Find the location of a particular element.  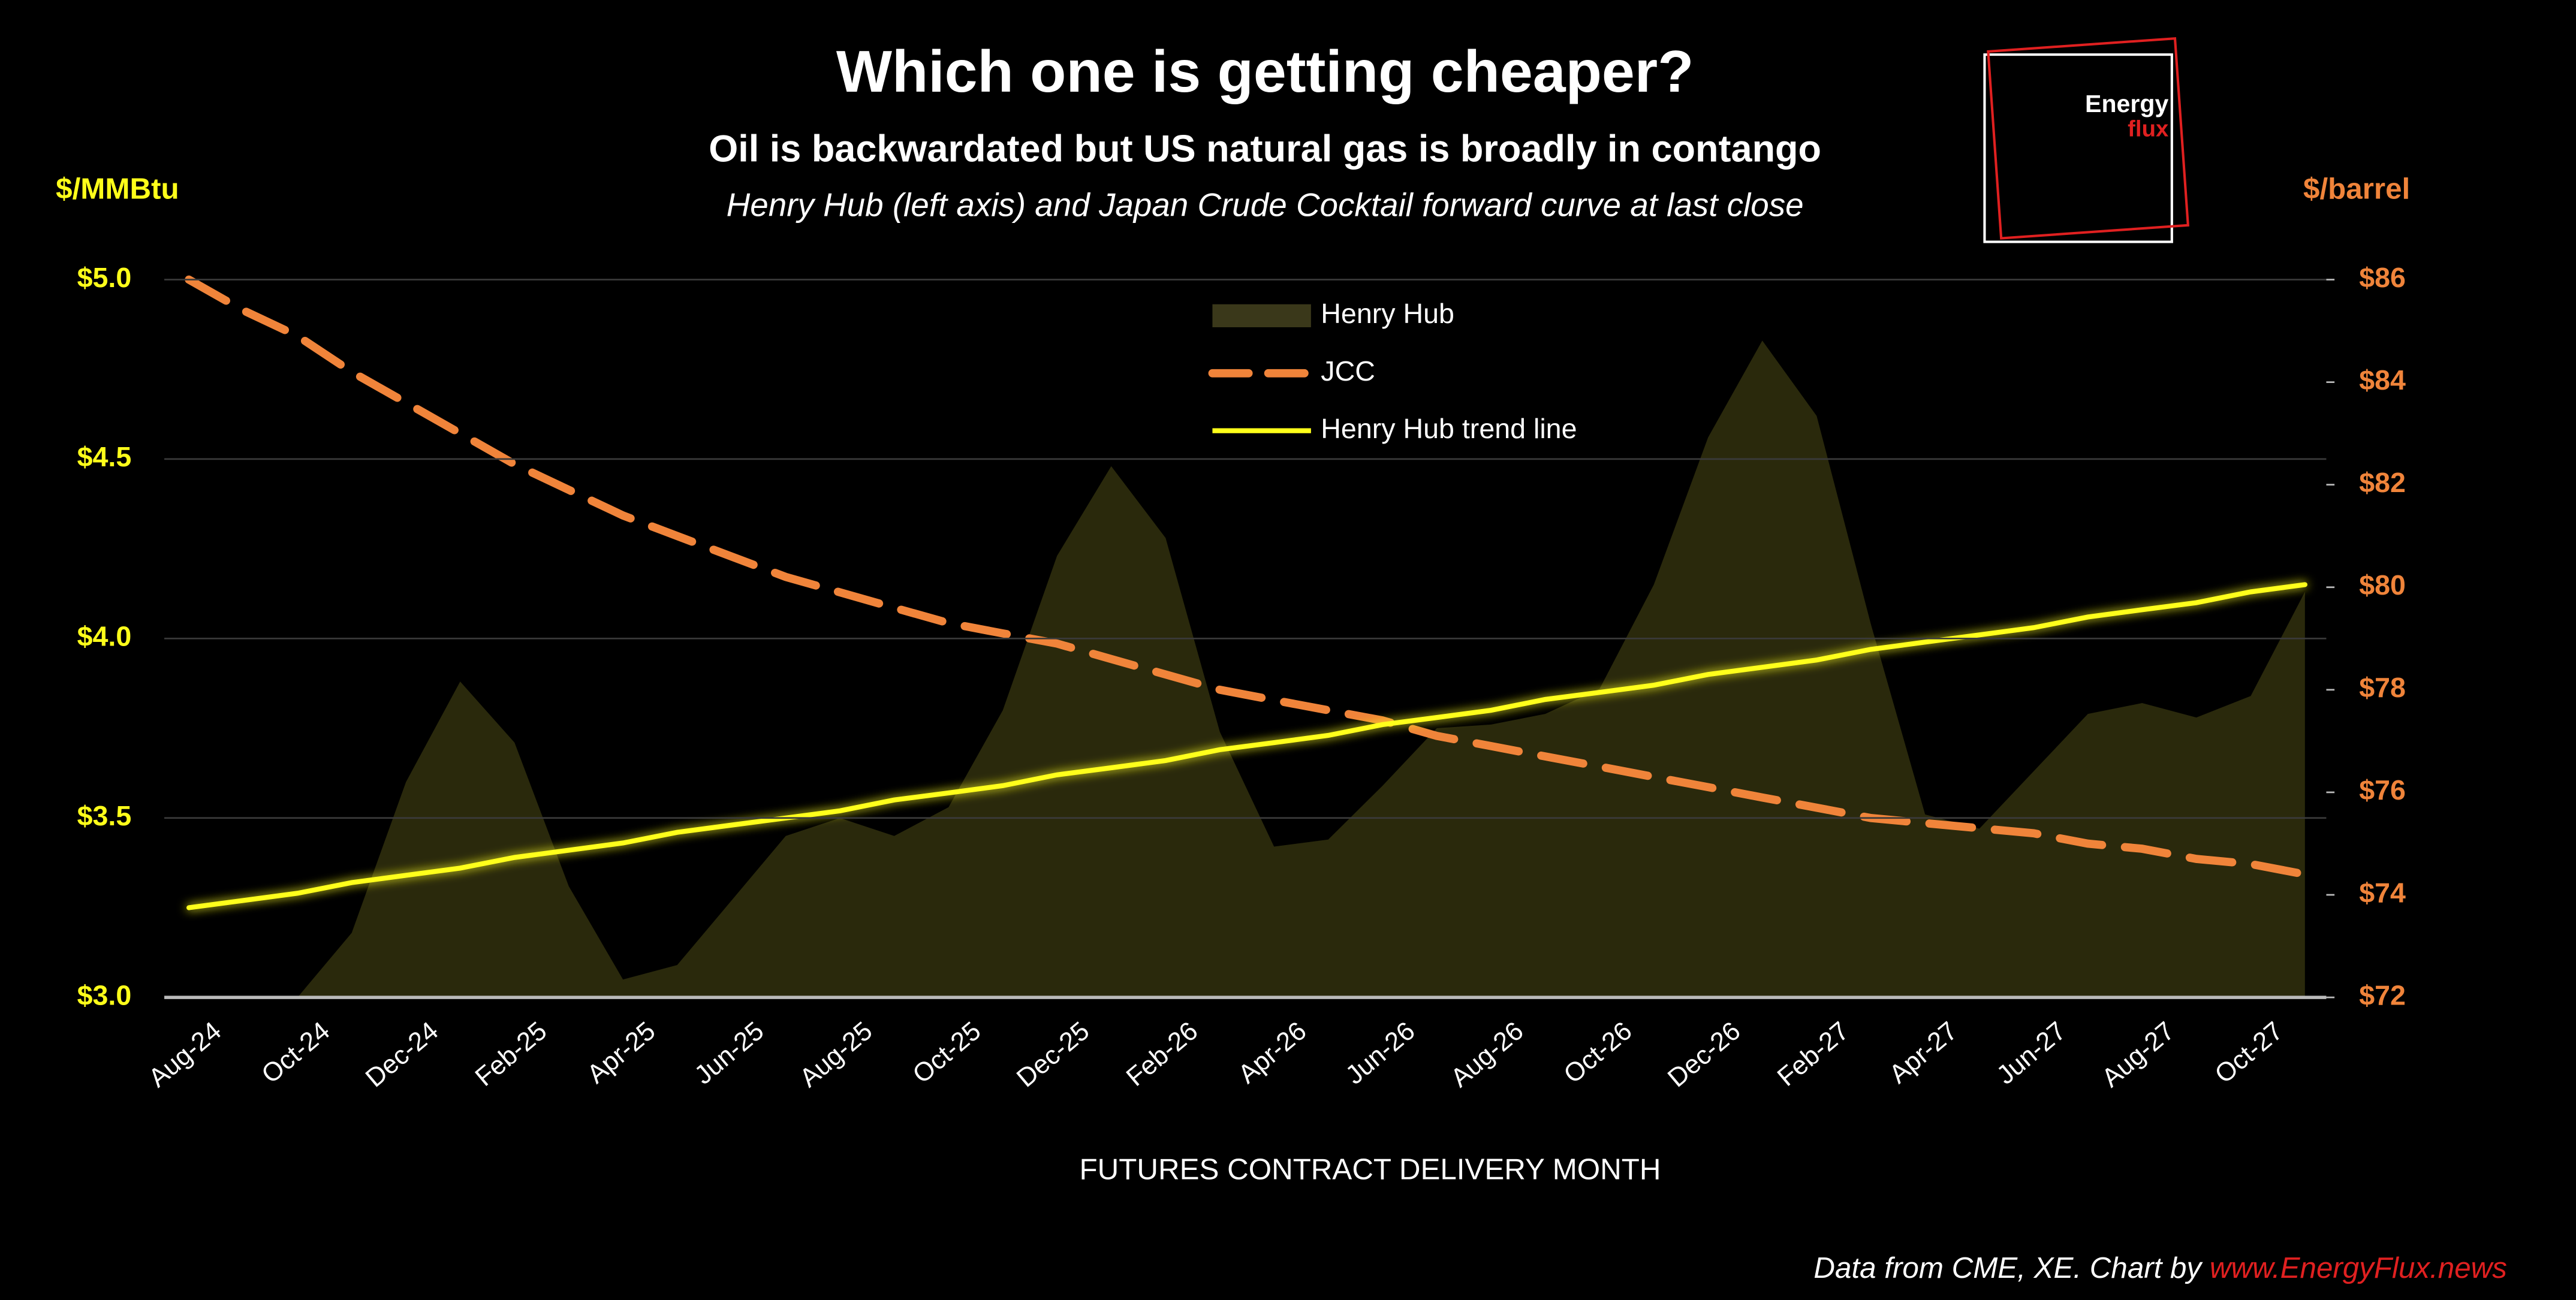

legend-swatch is located at coordinates (1262, 316).